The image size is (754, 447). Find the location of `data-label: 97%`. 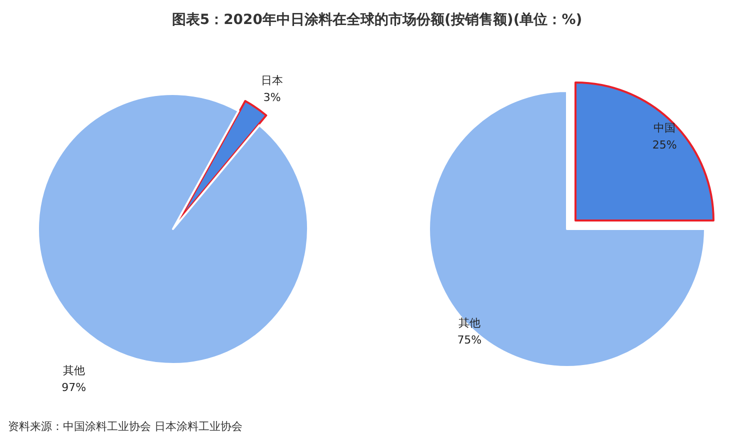

data-label: 97% is located at coordinates (74, 387).